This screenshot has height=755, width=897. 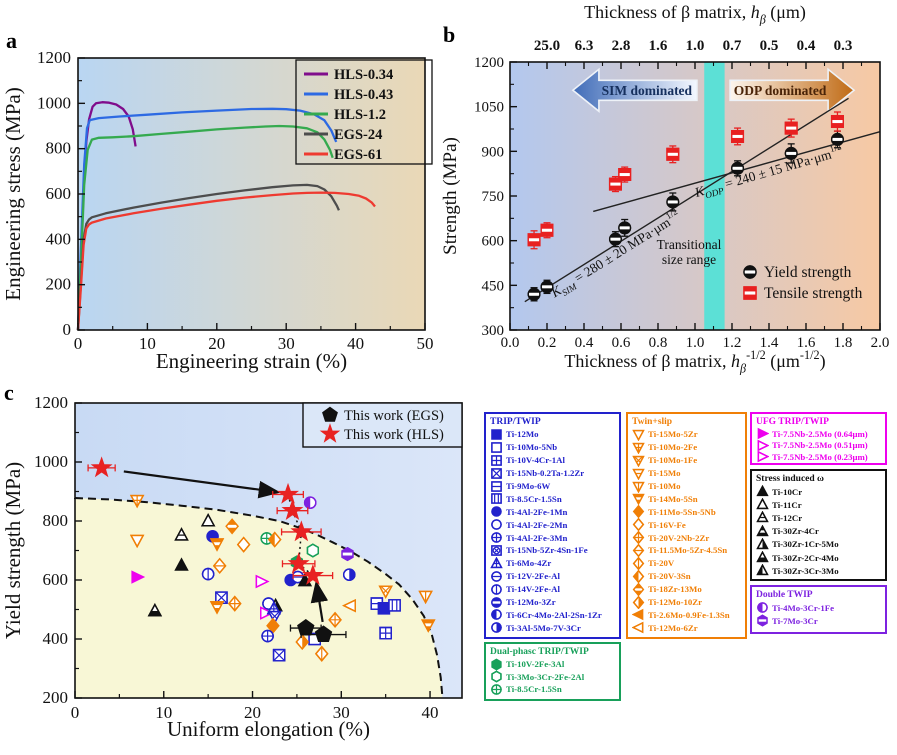 I want to click on chart-text: 50, so click(x=425, y=343).